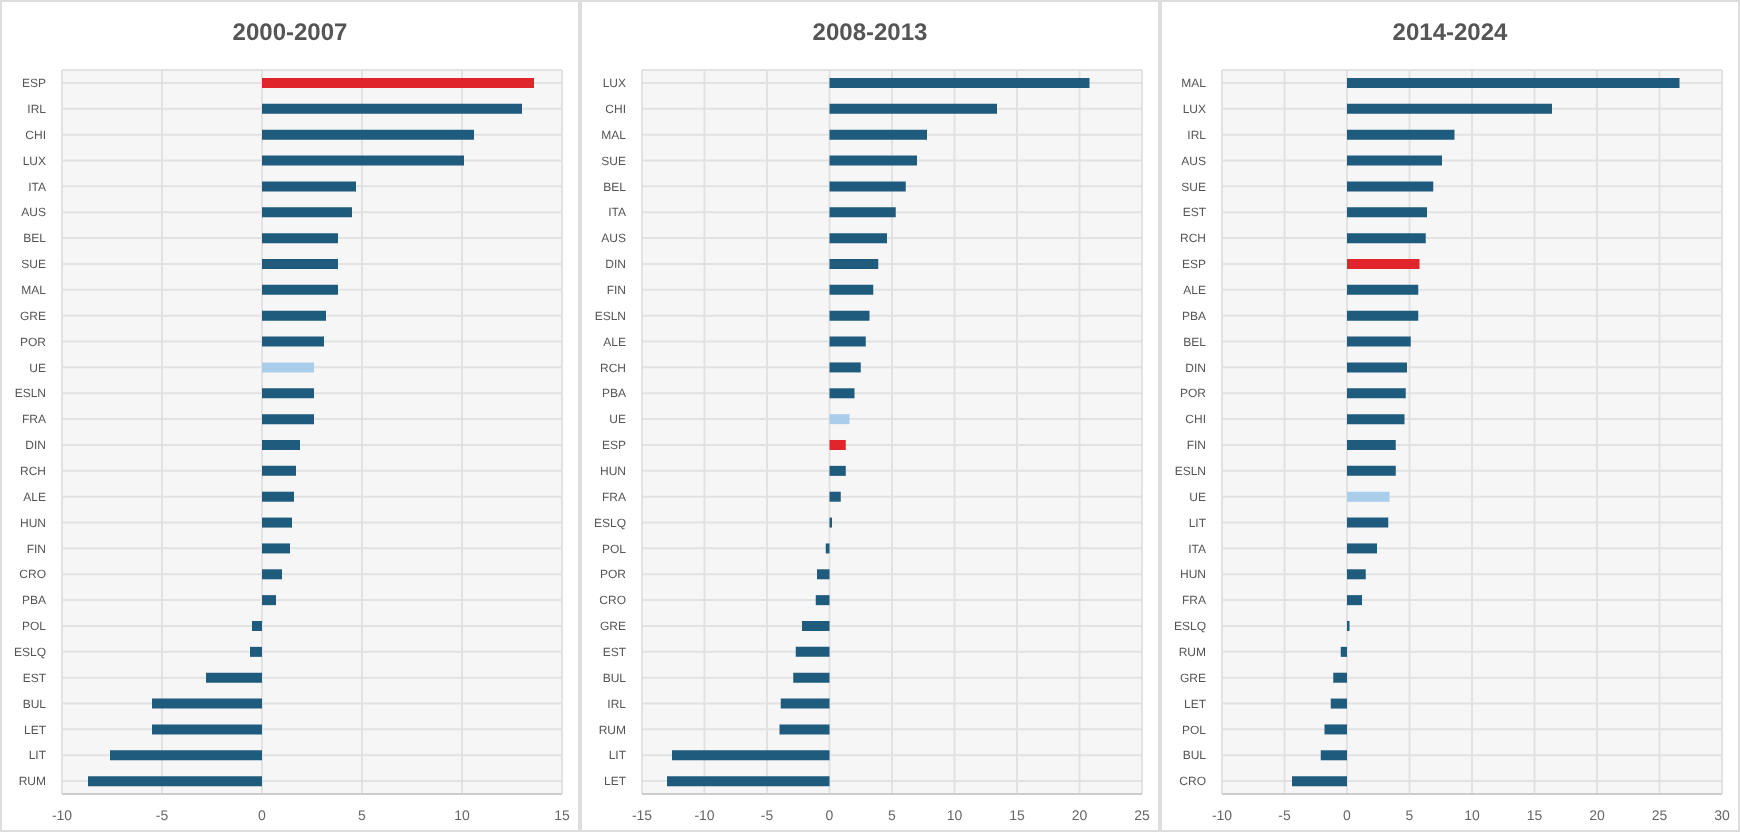 The width and height of the screenshot is (1740, 836). Describe the element at coordinates (1450, 33) in the screenshot. I see `chart-title: 2014-2024` at that location.